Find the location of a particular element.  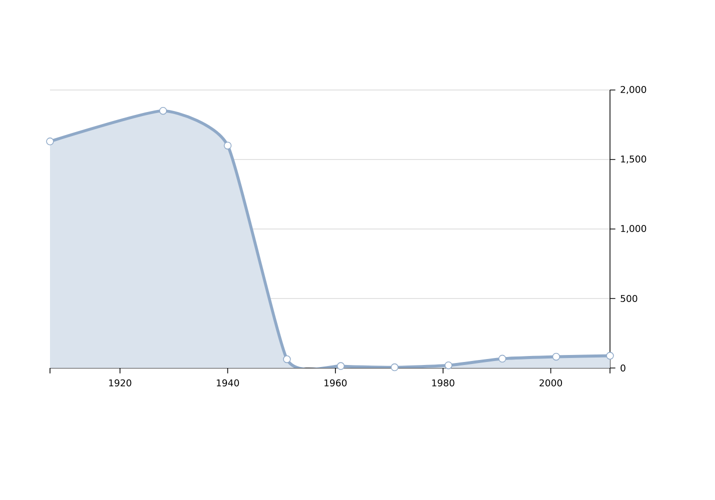

y-tick-label: 500 is located at coordinates (629, 298).